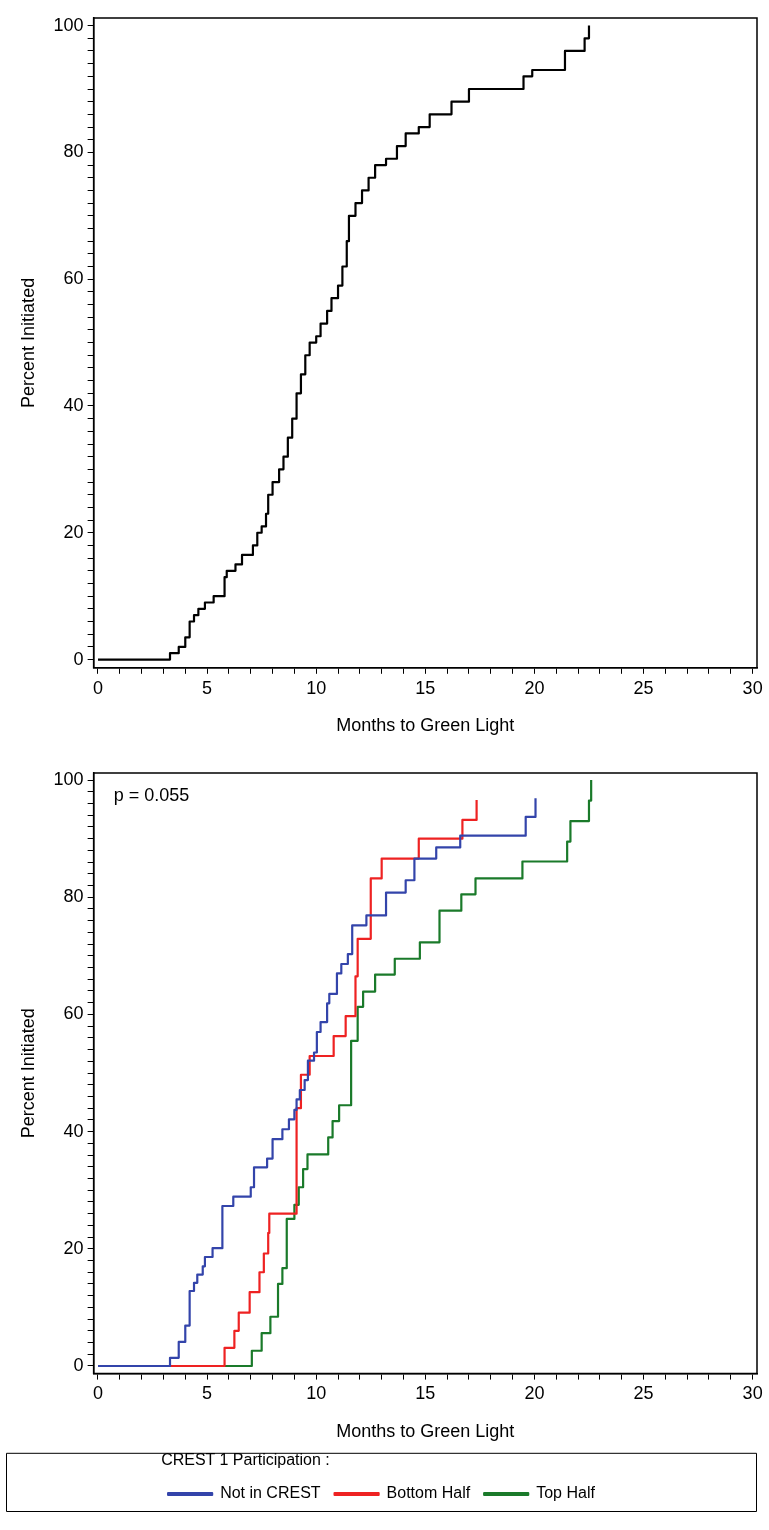  Describe the element at coordinates (151, 794) in the screenshot. I see `annotation: p = 0.055` at that location.